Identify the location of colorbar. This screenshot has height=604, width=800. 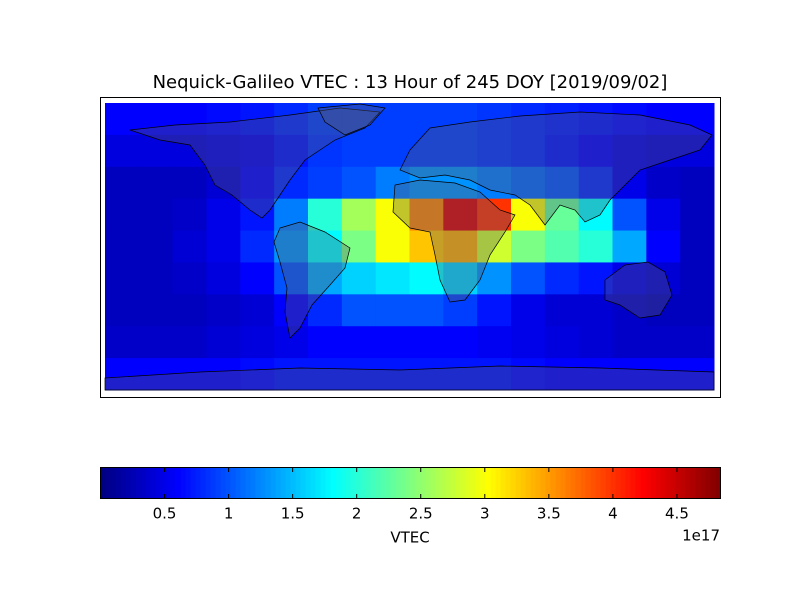
(410, 483).